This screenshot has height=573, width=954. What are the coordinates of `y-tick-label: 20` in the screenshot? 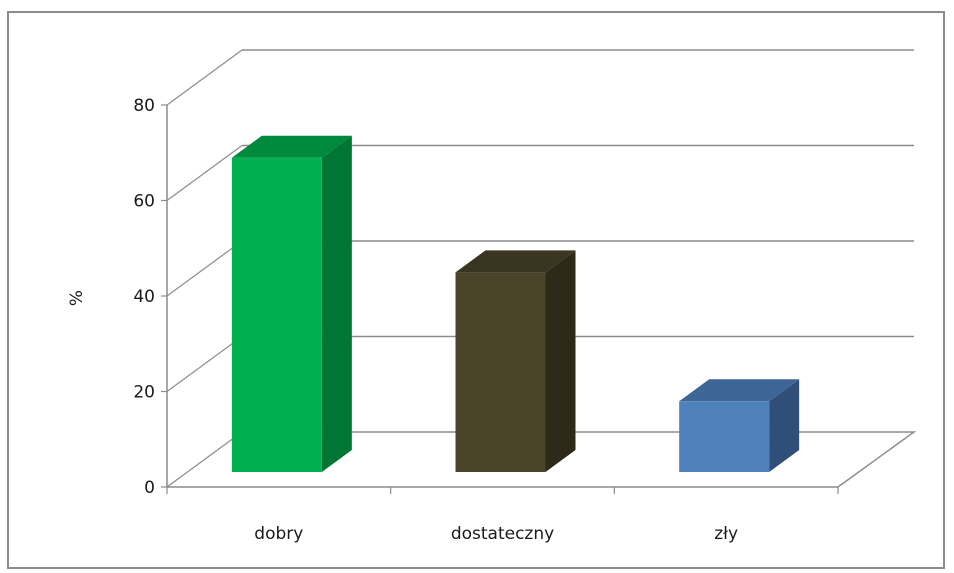 It's located at (144, 393).